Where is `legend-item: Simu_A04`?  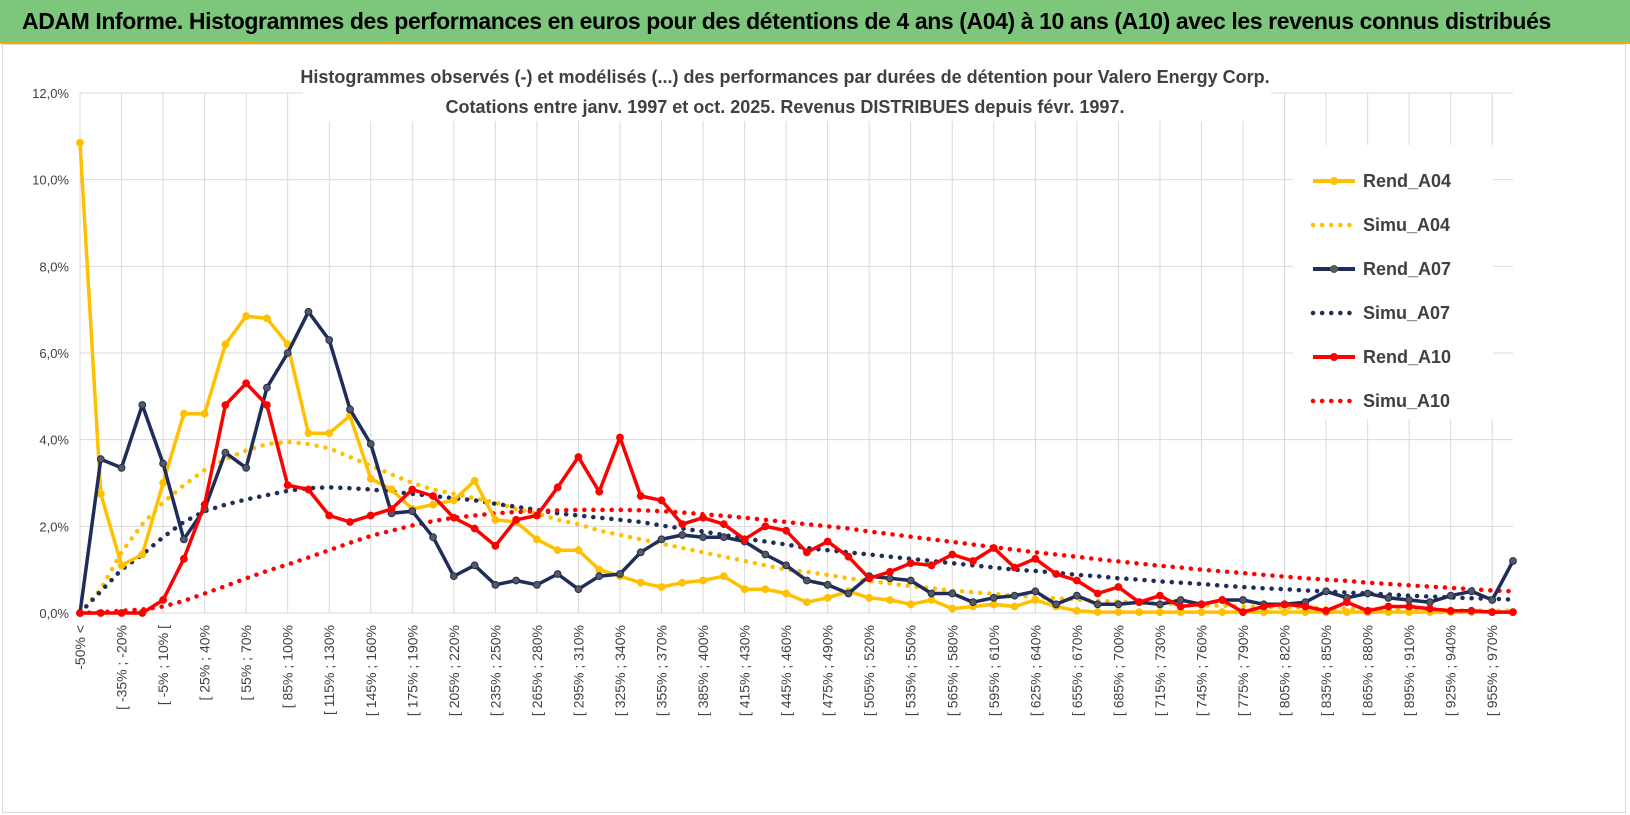
legend-item: Simu_A04 is located at coordinates (1380, 225).